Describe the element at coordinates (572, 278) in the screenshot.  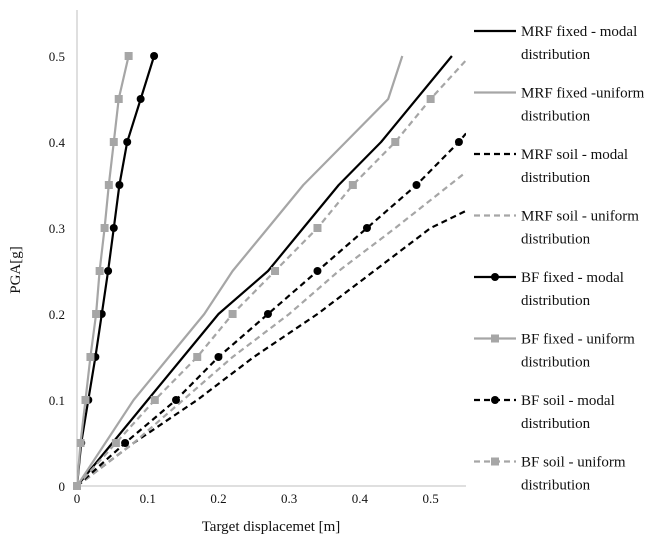
I see `legend-label: BF fixed - modal` at that location.